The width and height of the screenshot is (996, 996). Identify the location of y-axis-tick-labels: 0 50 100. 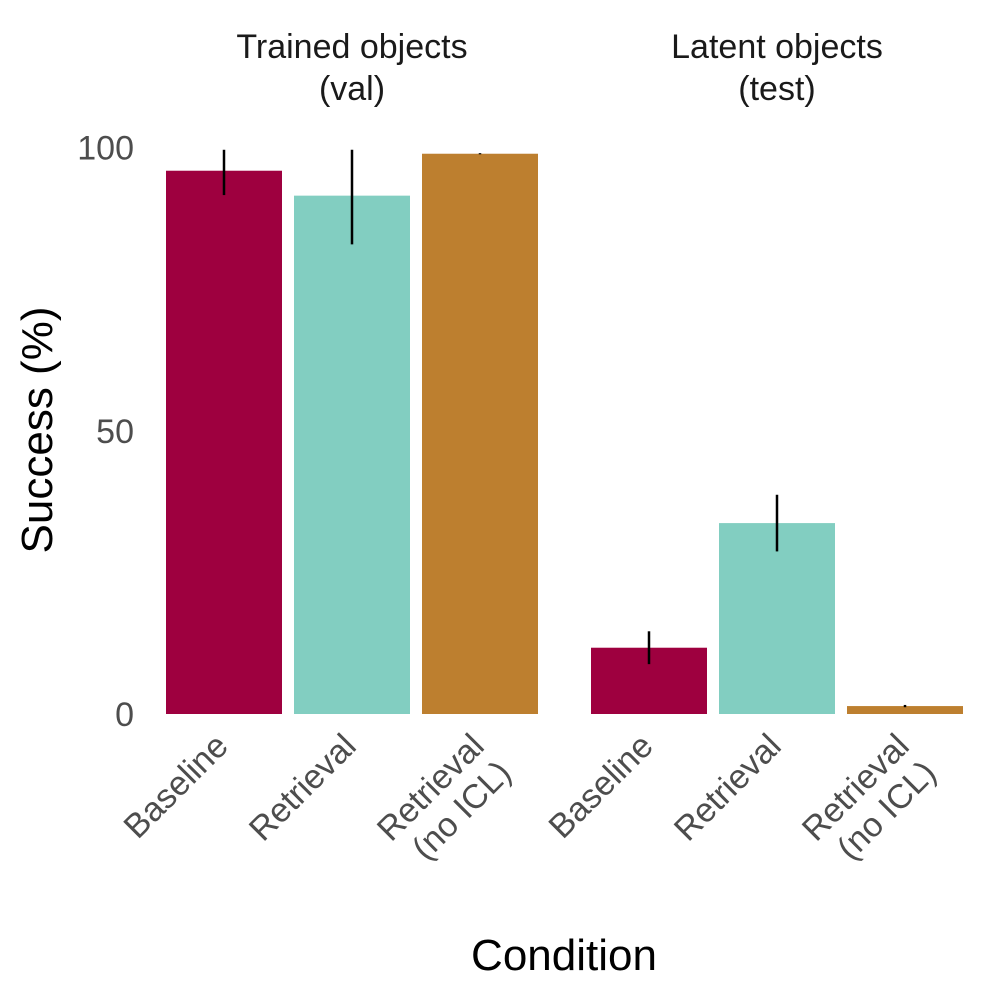
(105, 432).